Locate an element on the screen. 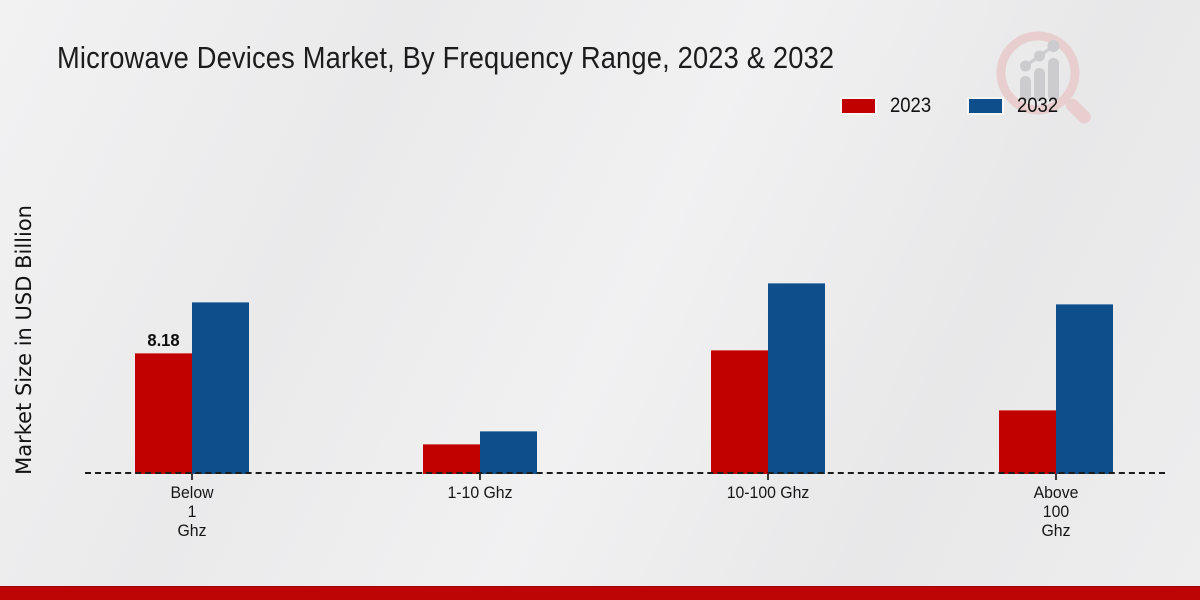 This screenshot has height=600, width=1200. legend: 2023 2032 is located at coordinates (951, 106).